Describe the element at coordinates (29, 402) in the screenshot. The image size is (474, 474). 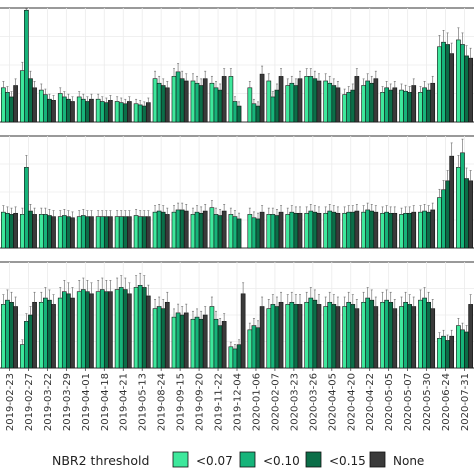
I see `x-tick-label: 2019-02-27` at that location.